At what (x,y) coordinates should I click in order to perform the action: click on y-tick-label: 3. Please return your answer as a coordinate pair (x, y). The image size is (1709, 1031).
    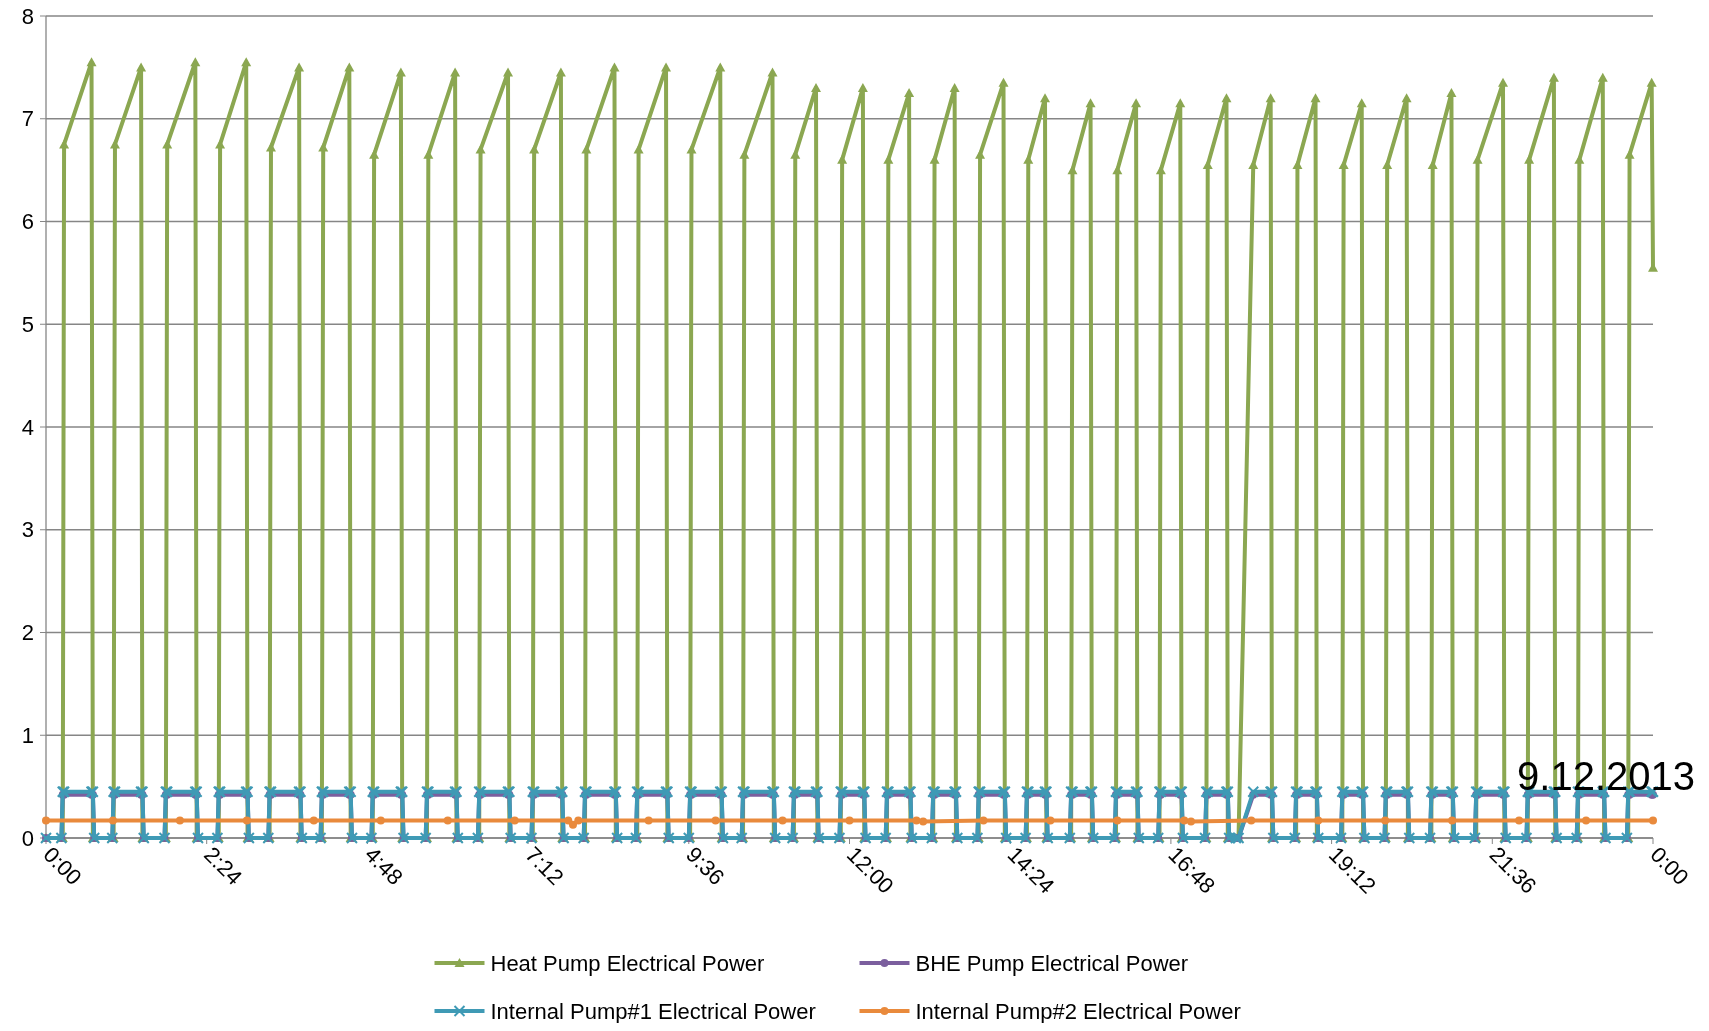
    Looking at the image, I should click on (27, 530).